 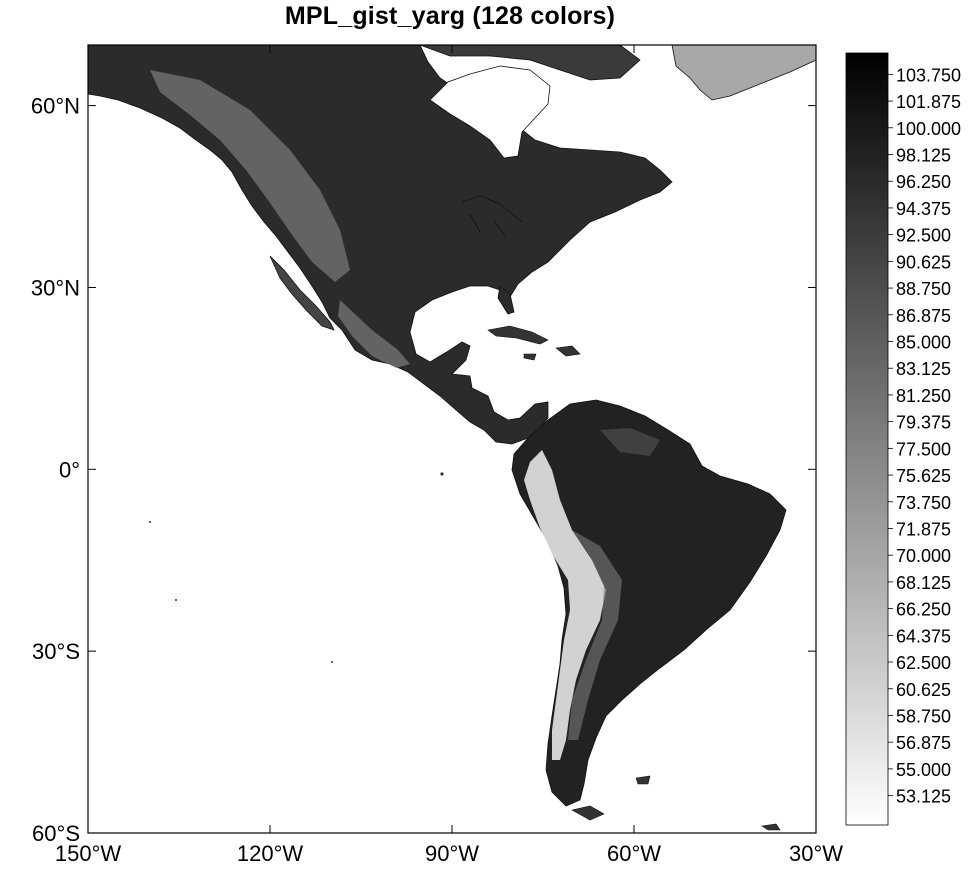 What do you see at coordinates (928, 75) in the screenshot?
I see `colorbar-label: 103.750` at bounding box center [928, 75].